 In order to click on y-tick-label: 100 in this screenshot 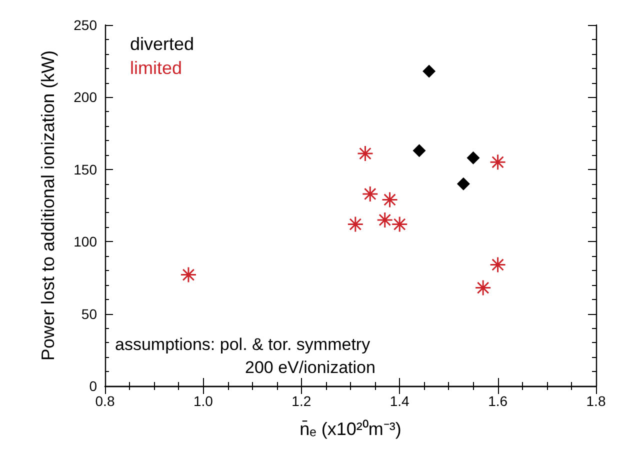, I will do `click(86, 242)`.